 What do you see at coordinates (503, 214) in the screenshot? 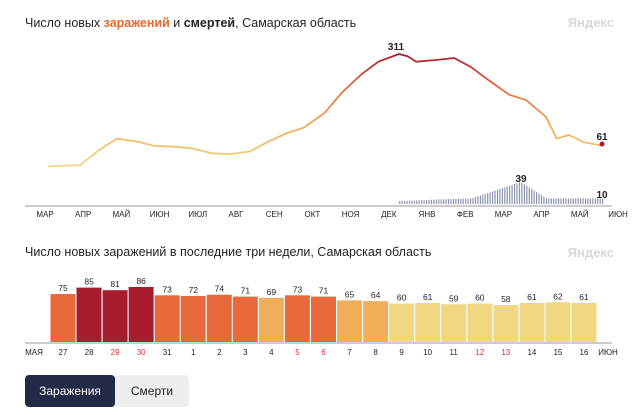
I see `month-tick-label: МАР` at bounding box center [503, 214].